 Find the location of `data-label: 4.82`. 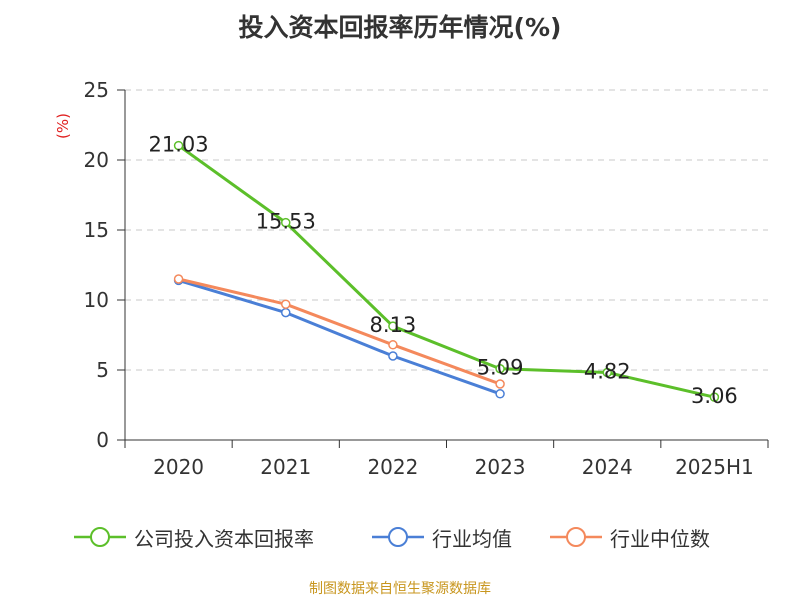

data-label: 4.82 is located at coordinates (607, 372).